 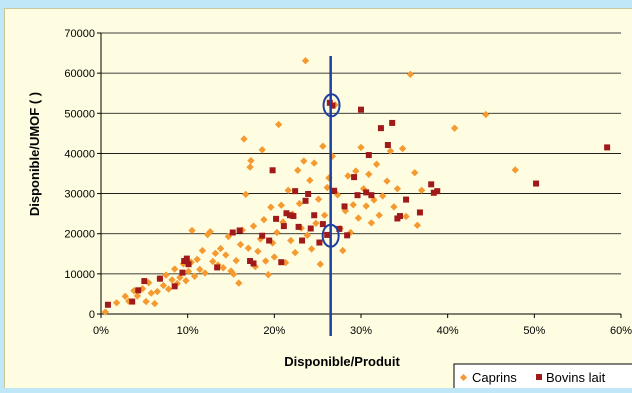 I want to click on legend: Caprins Bovins lait, so click(x=542, y=377).